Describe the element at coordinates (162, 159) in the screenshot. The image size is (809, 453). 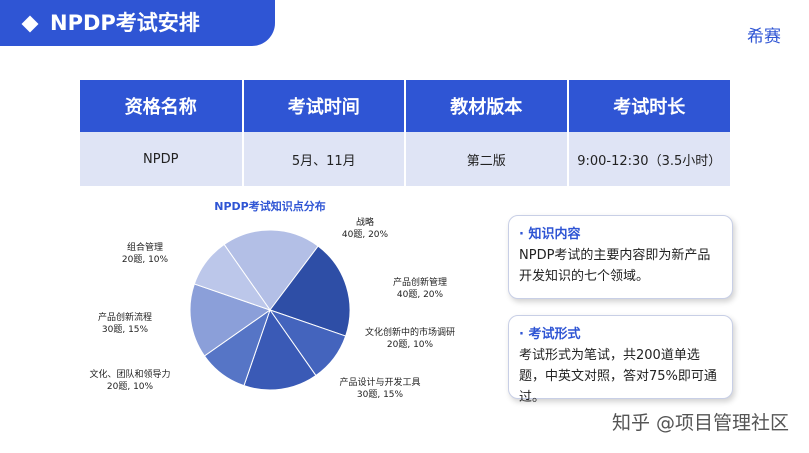
I see `cell: NPDP` at that location.